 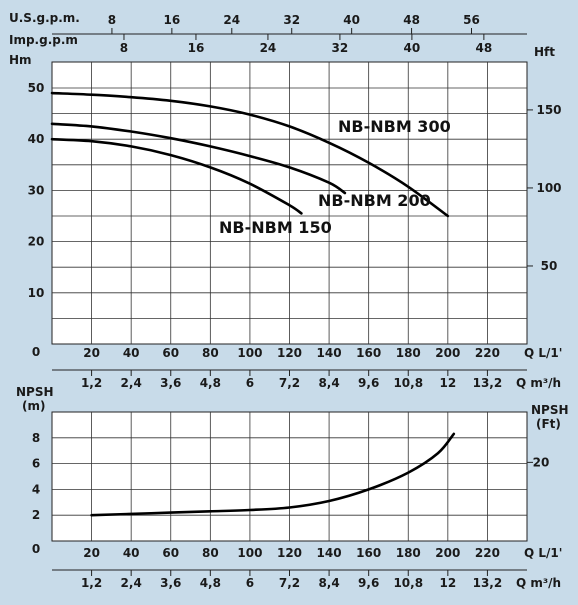 What do you see at coordinates (368, 553) in the screenshot?
I see `npsh-x-tick-label: 160` at bounding box center [368, 553].